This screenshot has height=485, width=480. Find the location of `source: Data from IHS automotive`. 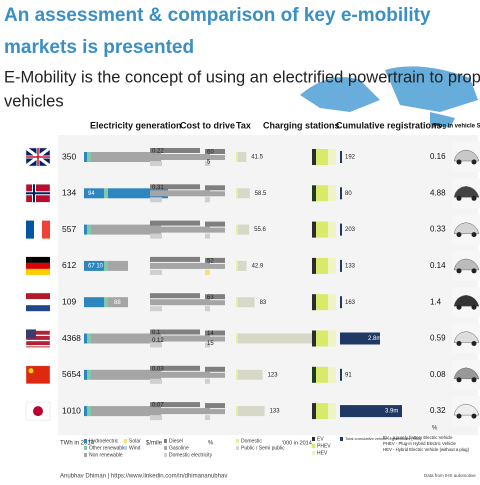

source: Data from IHS automotive is located at coordinates (450, 475).